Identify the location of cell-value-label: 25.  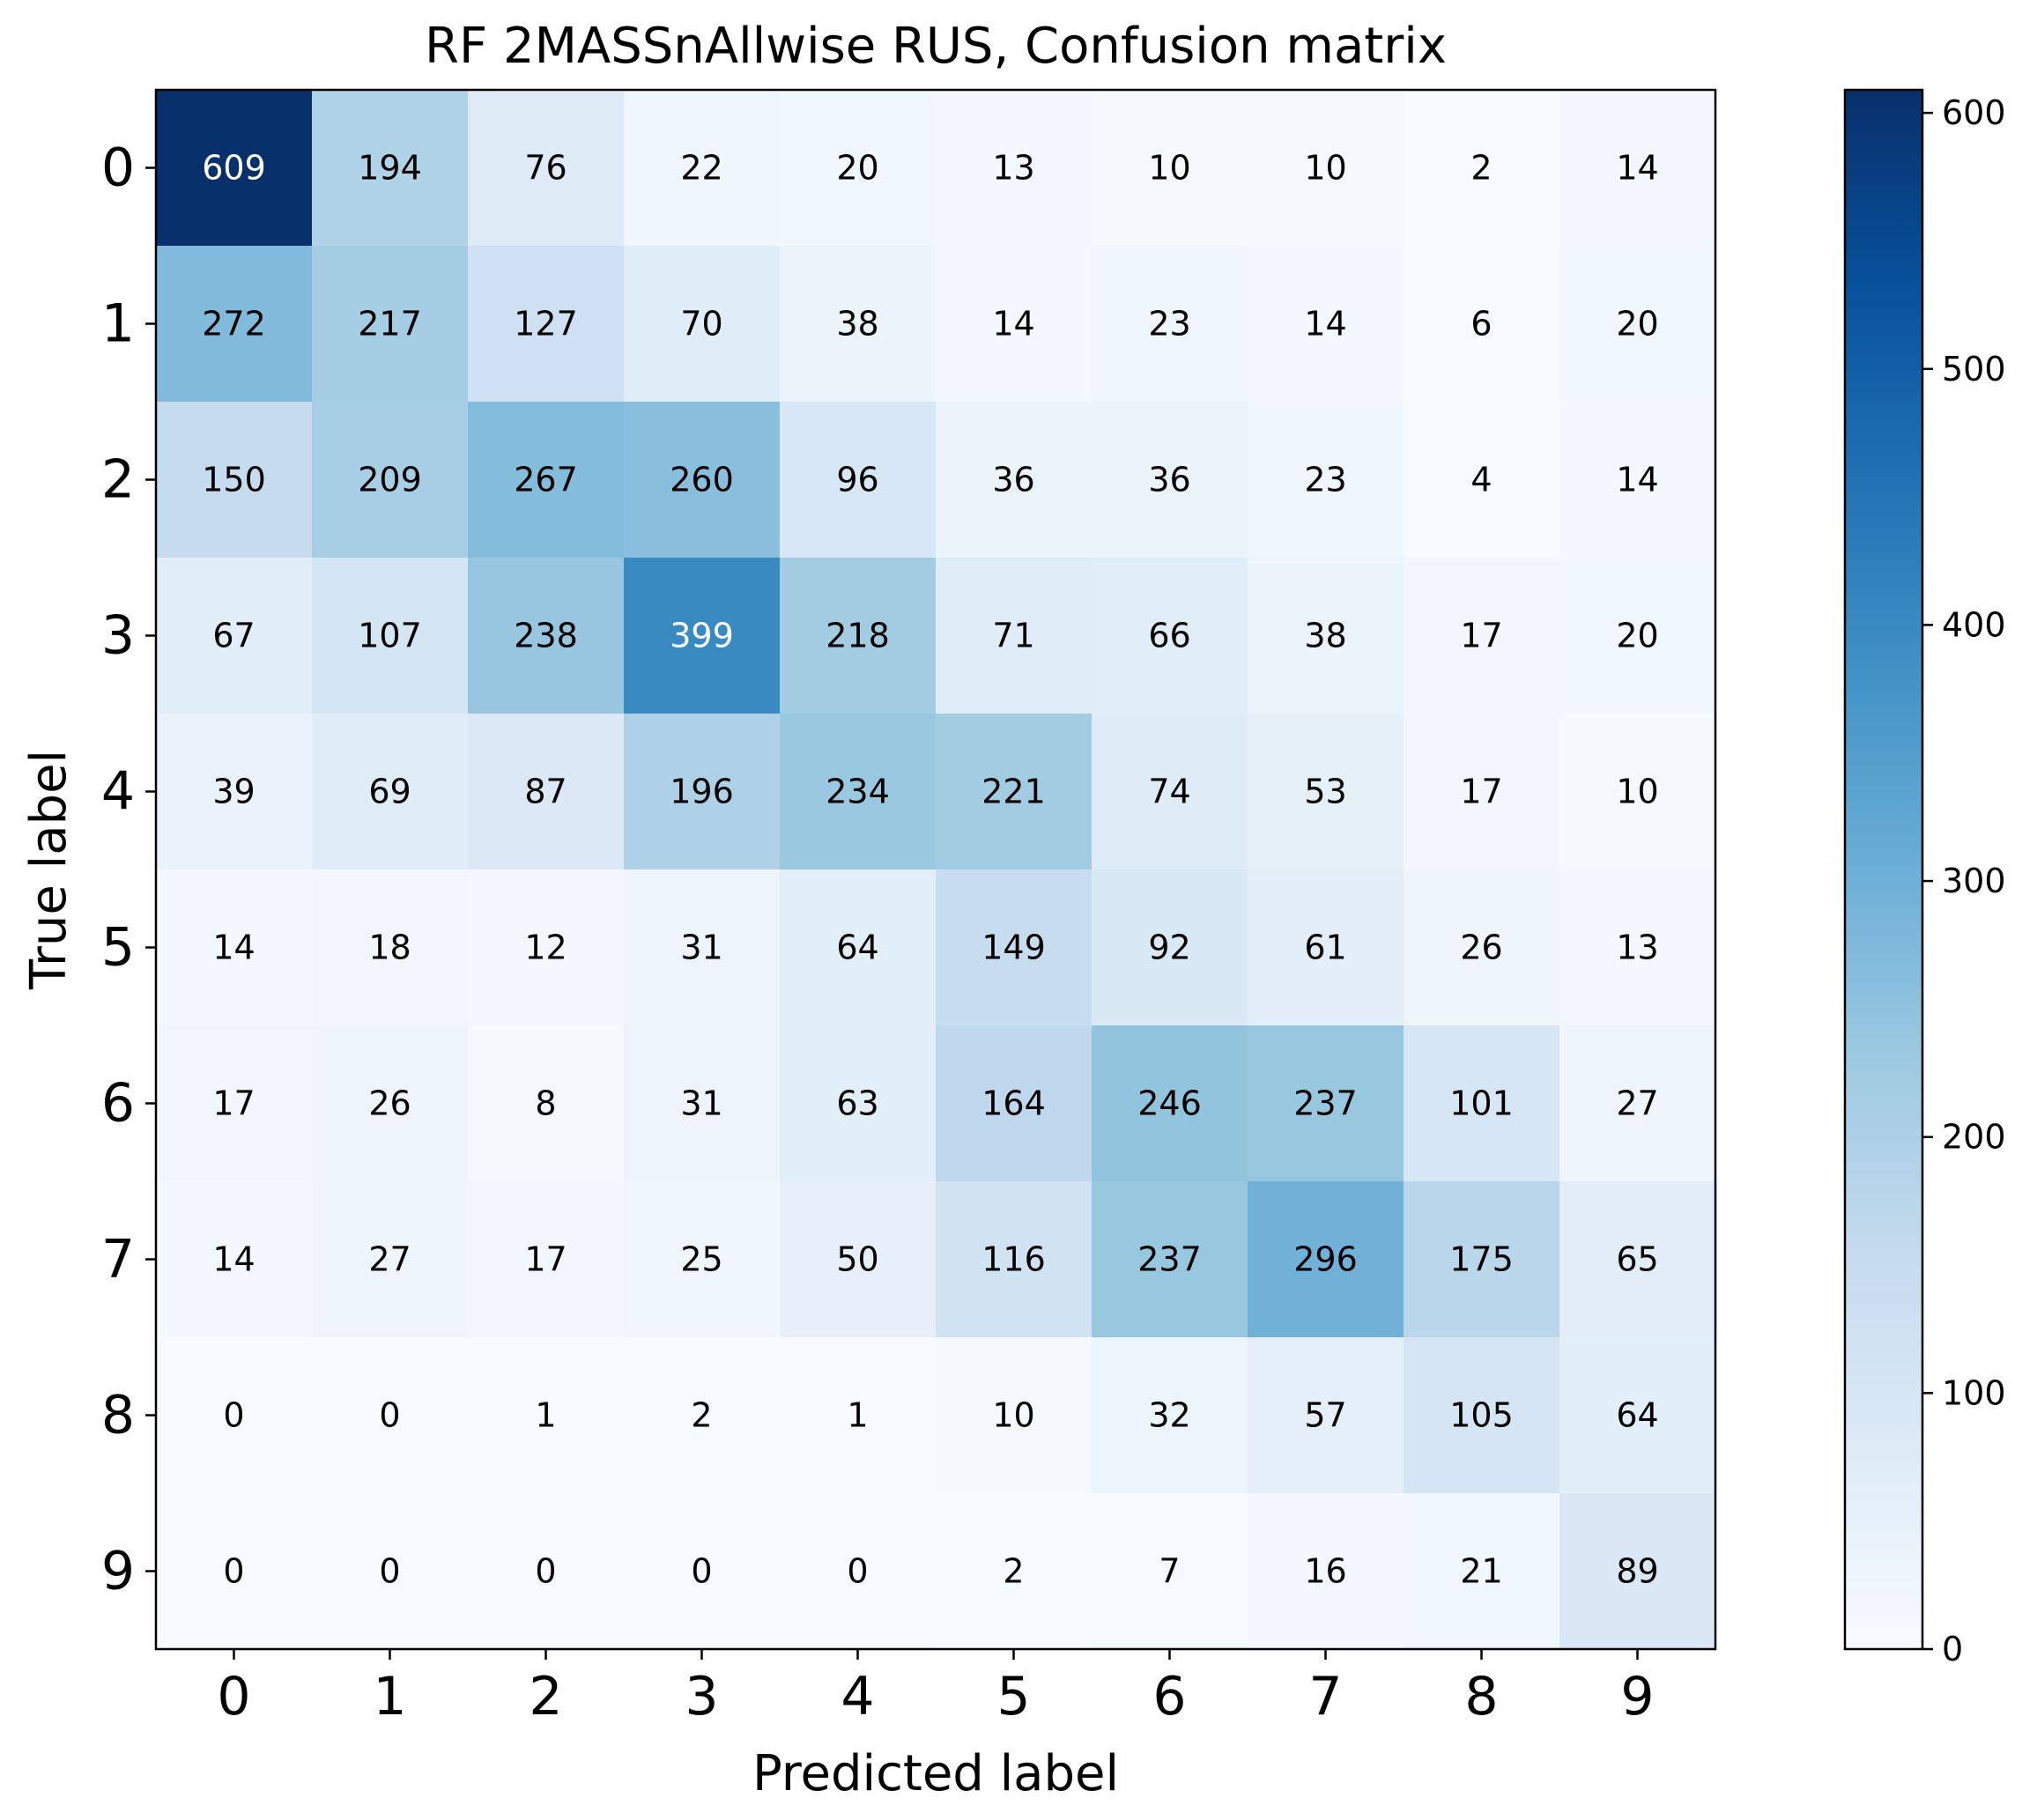
(701, 1259).